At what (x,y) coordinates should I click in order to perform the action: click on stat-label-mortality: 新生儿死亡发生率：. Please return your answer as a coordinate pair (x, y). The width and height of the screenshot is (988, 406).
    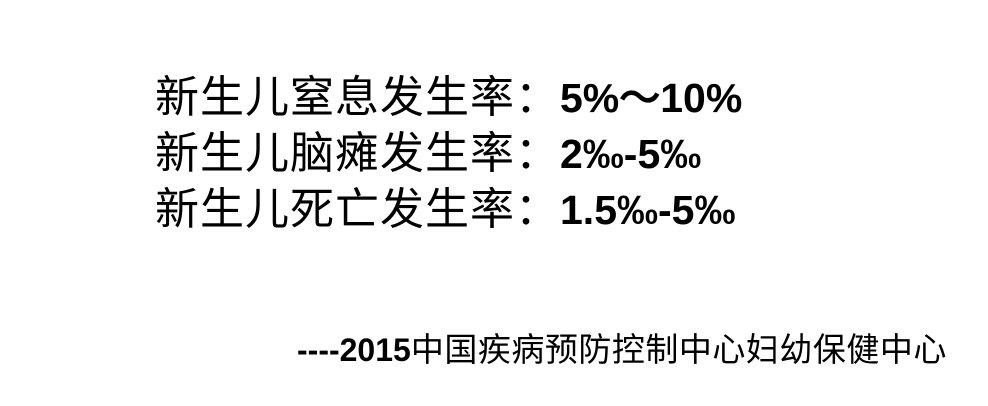
    Looking at the image, I should click on (357, 209).